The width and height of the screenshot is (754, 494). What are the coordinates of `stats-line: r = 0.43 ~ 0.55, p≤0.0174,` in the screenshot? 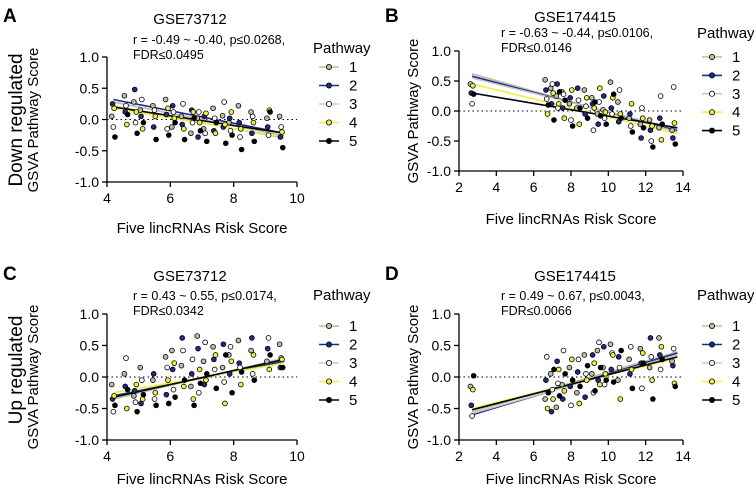 It's located at (205, 296).